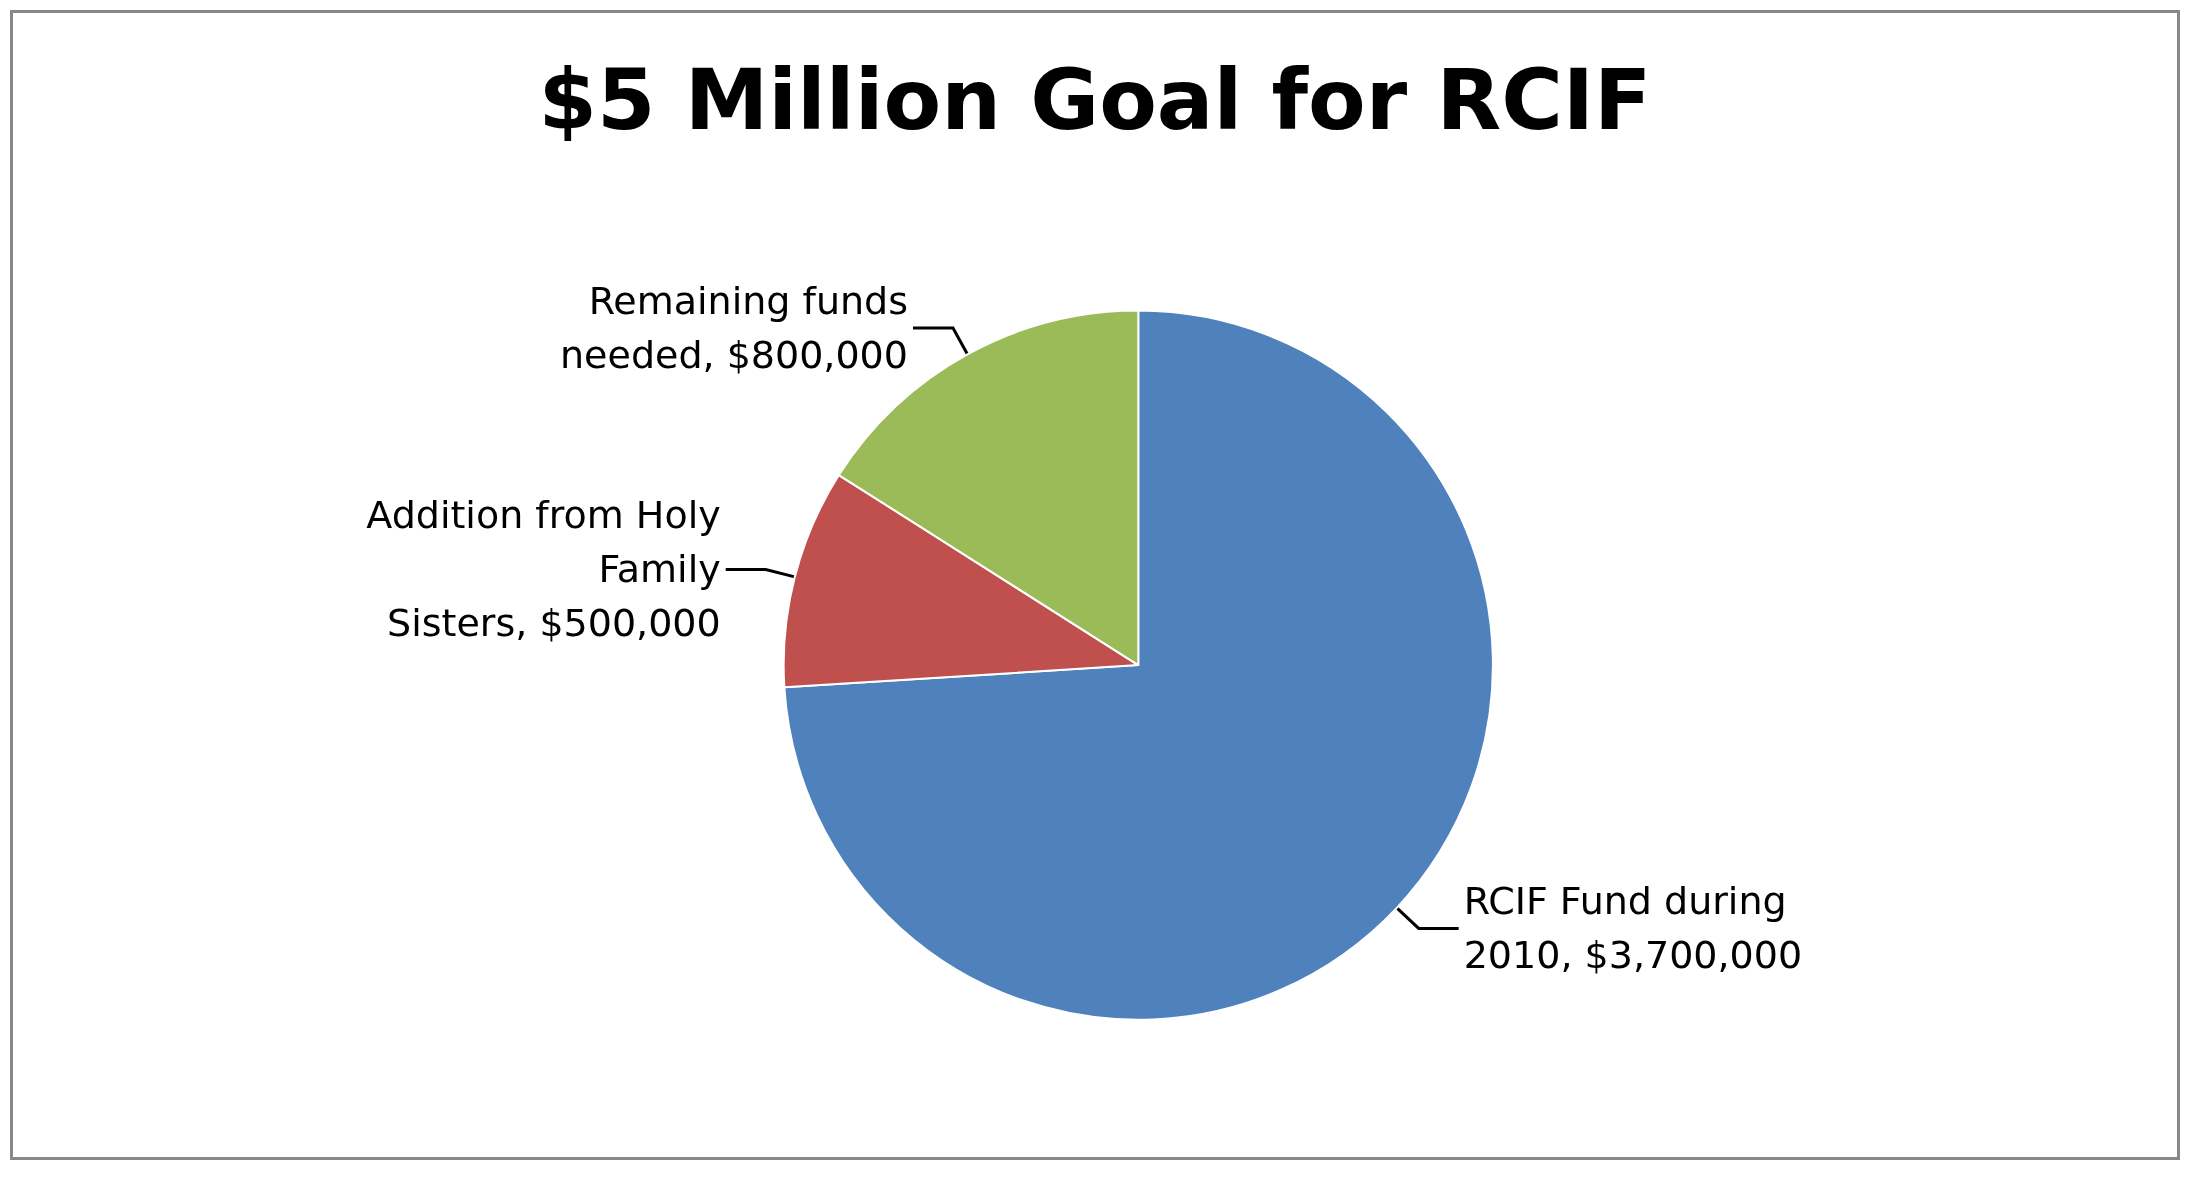 The width and height of the screenshot is (2203, 1182). What do you see at coordinates (1633, 928) in the screenshot?
I see `slice-label: RCIF Fund during 2010, $3,700,000` at bounding box center [1633, 928].